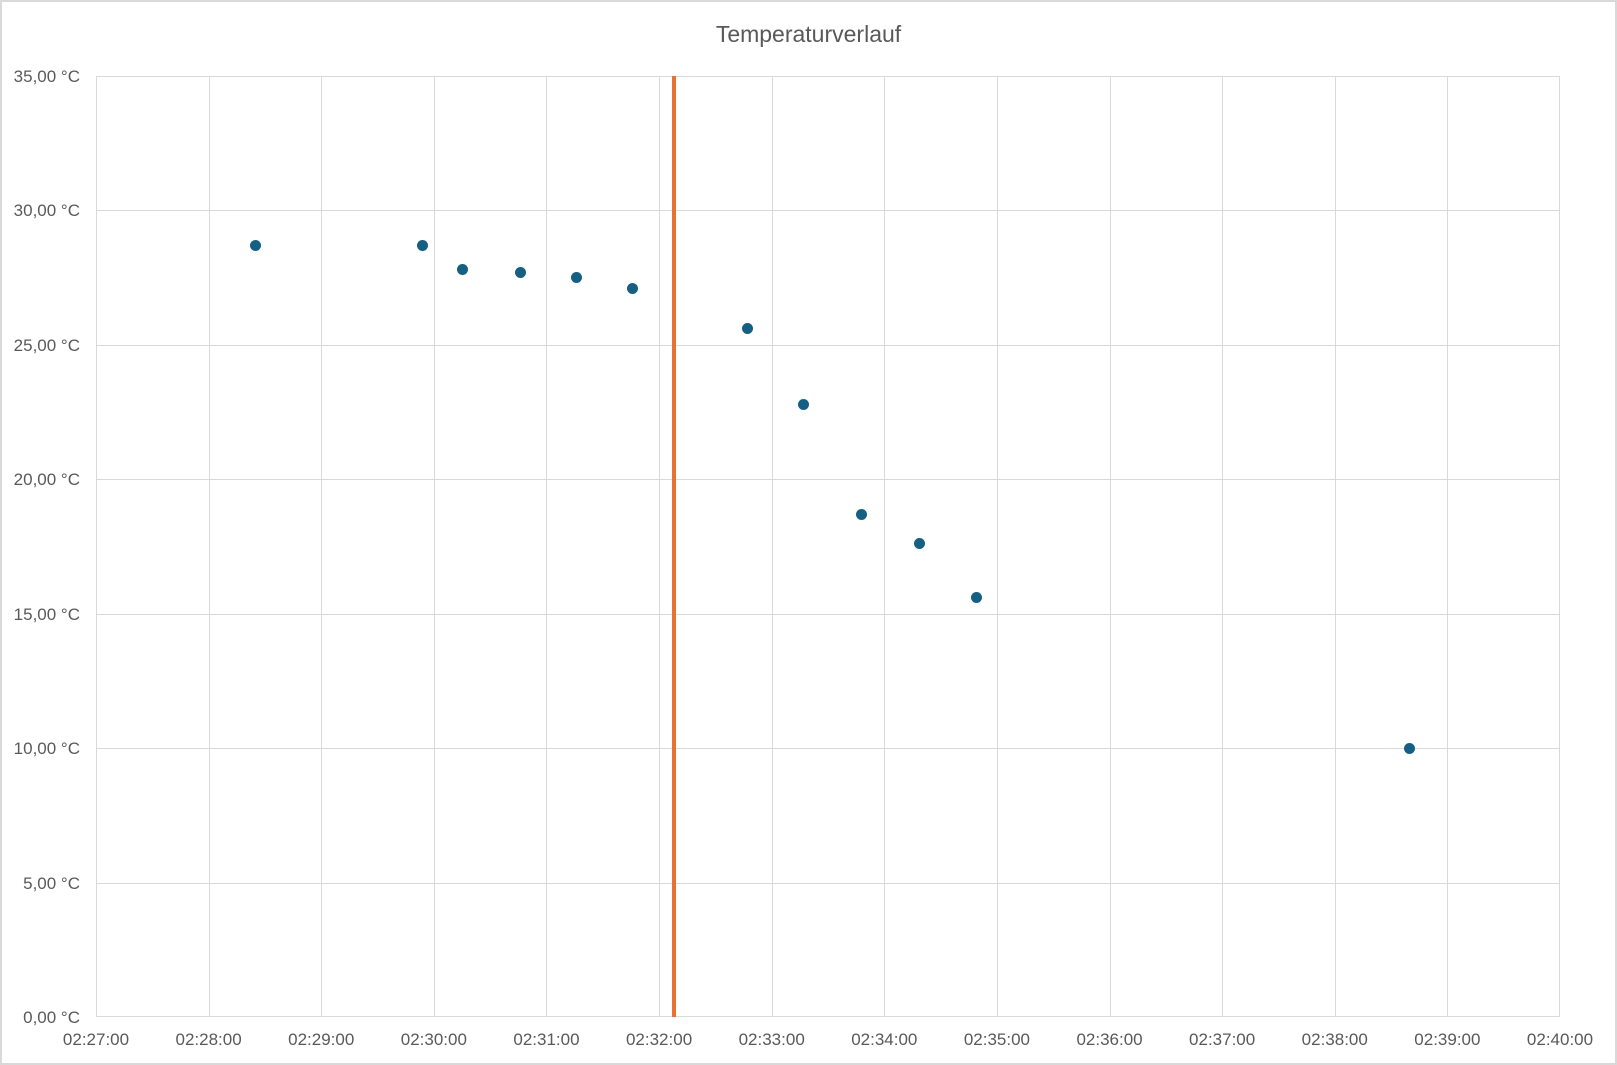  I want to click on x-tick-label: 02:37:00, so click(1222, 1039).